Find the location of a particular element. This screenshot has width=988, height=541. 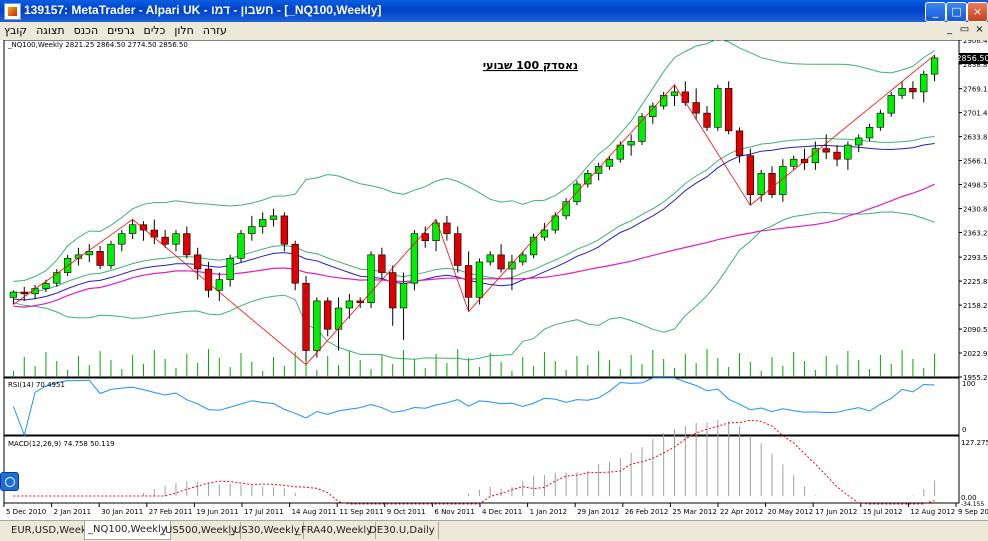

app-icon is located at coordinates (12, 11).